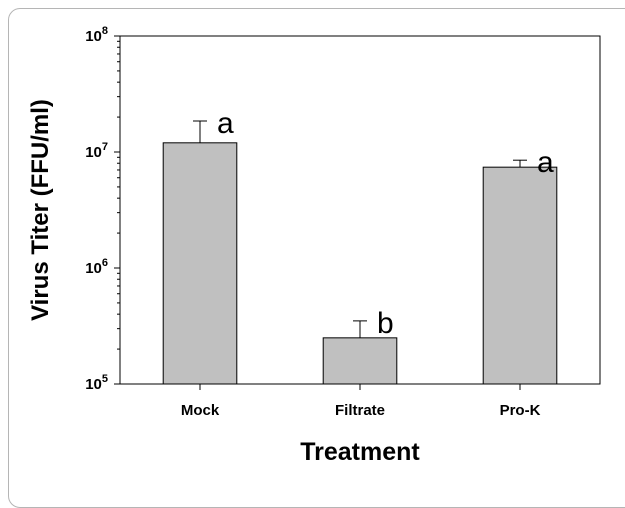  What do you see at coordinates (360, 361) in the screenshot?
I see `bar-filtrate` at bounding box center [360, 361].